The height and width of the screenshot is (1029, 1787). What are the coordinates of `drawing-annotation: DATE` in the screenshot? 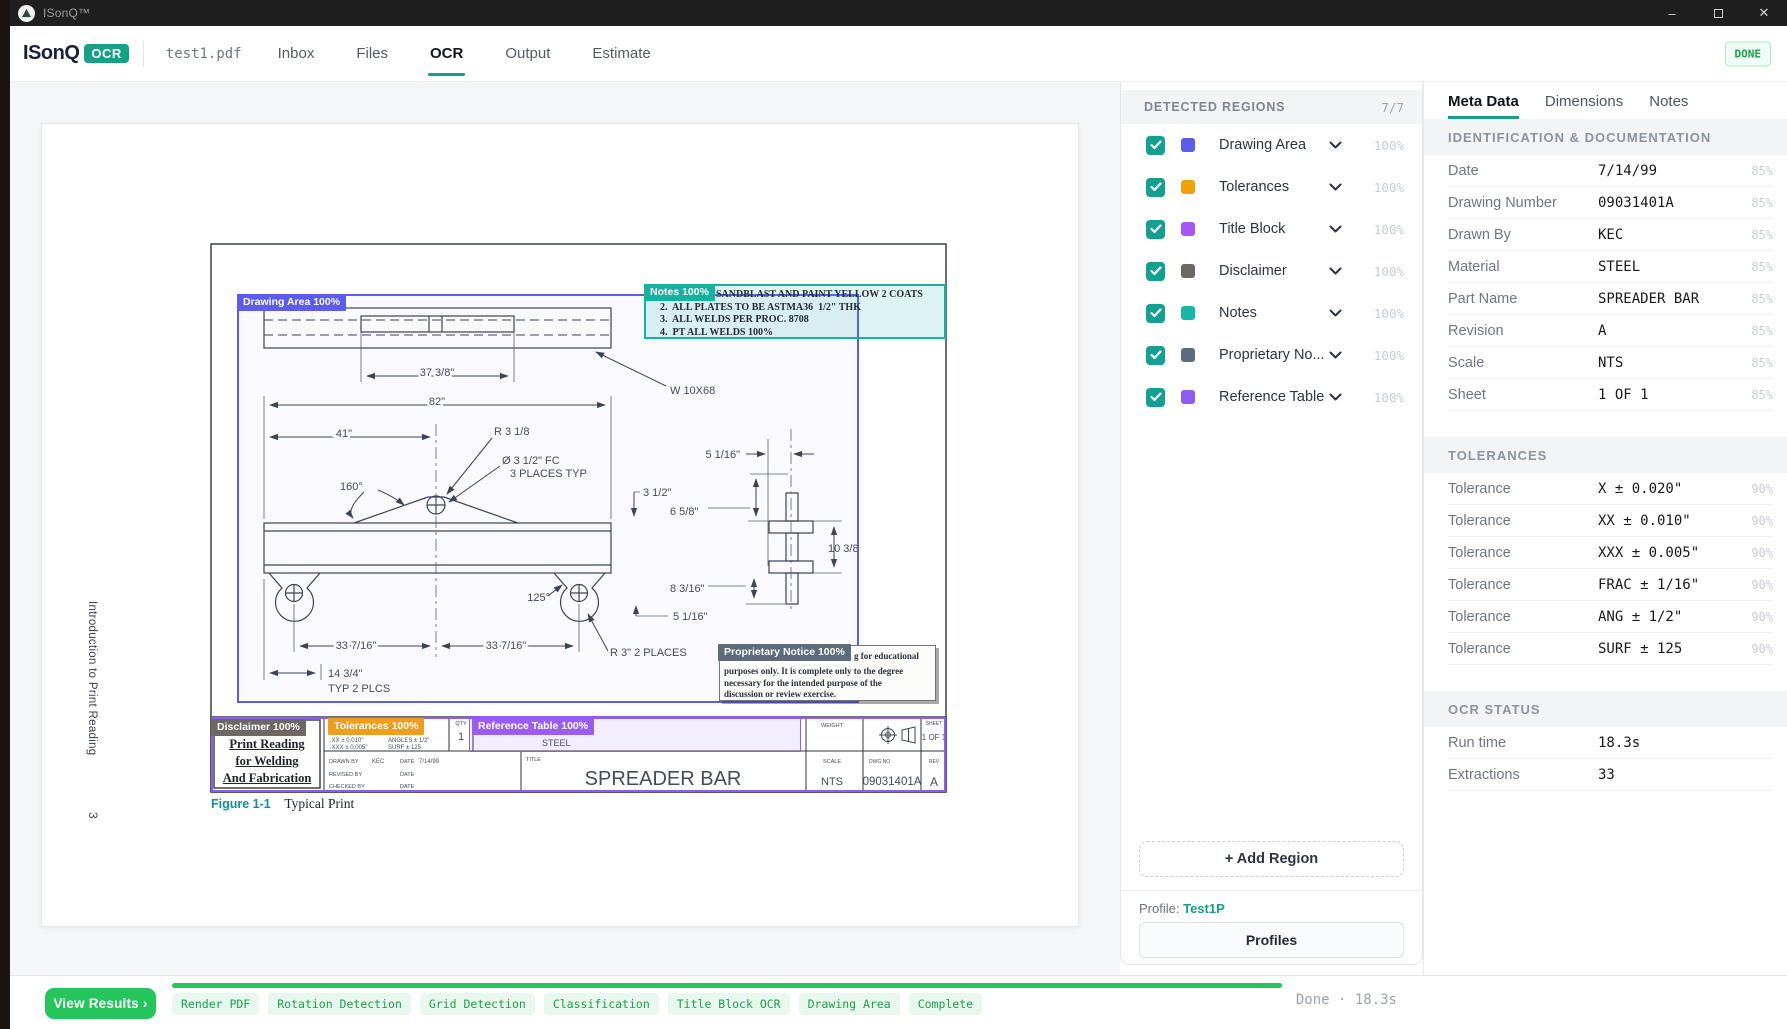 It's located at (407, 775).